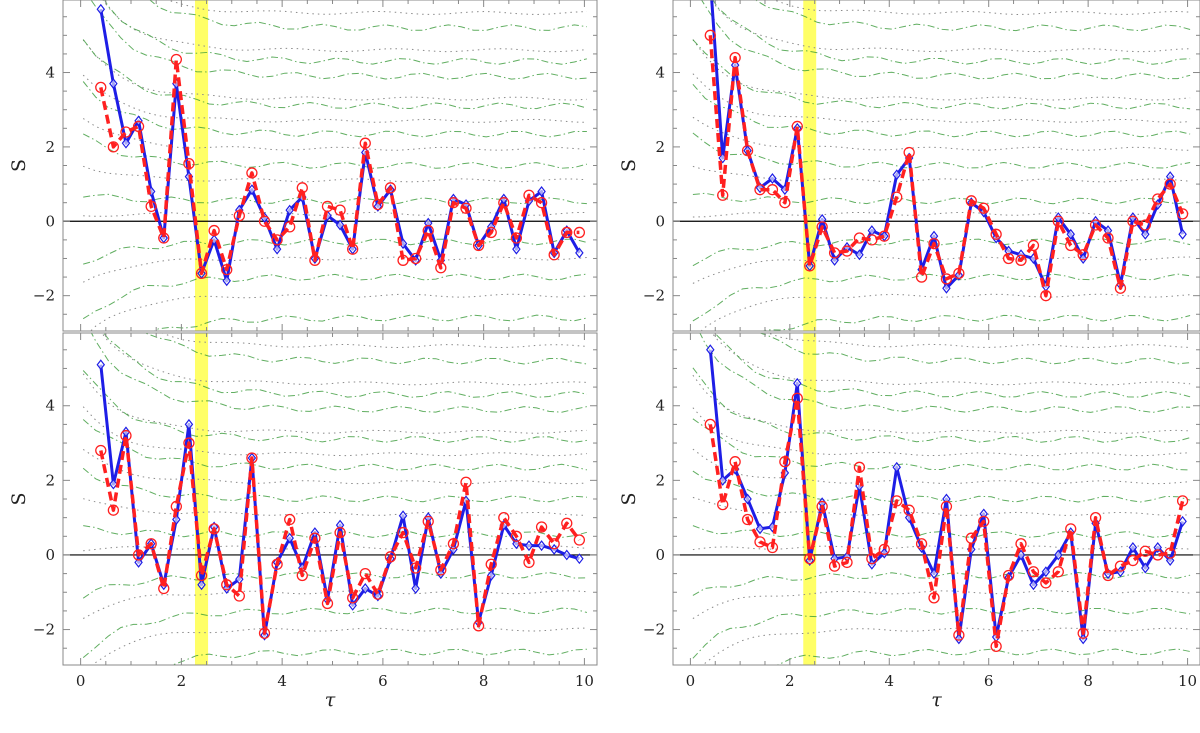  I want to click on x-tick-label: 8, so click(1088, 681).